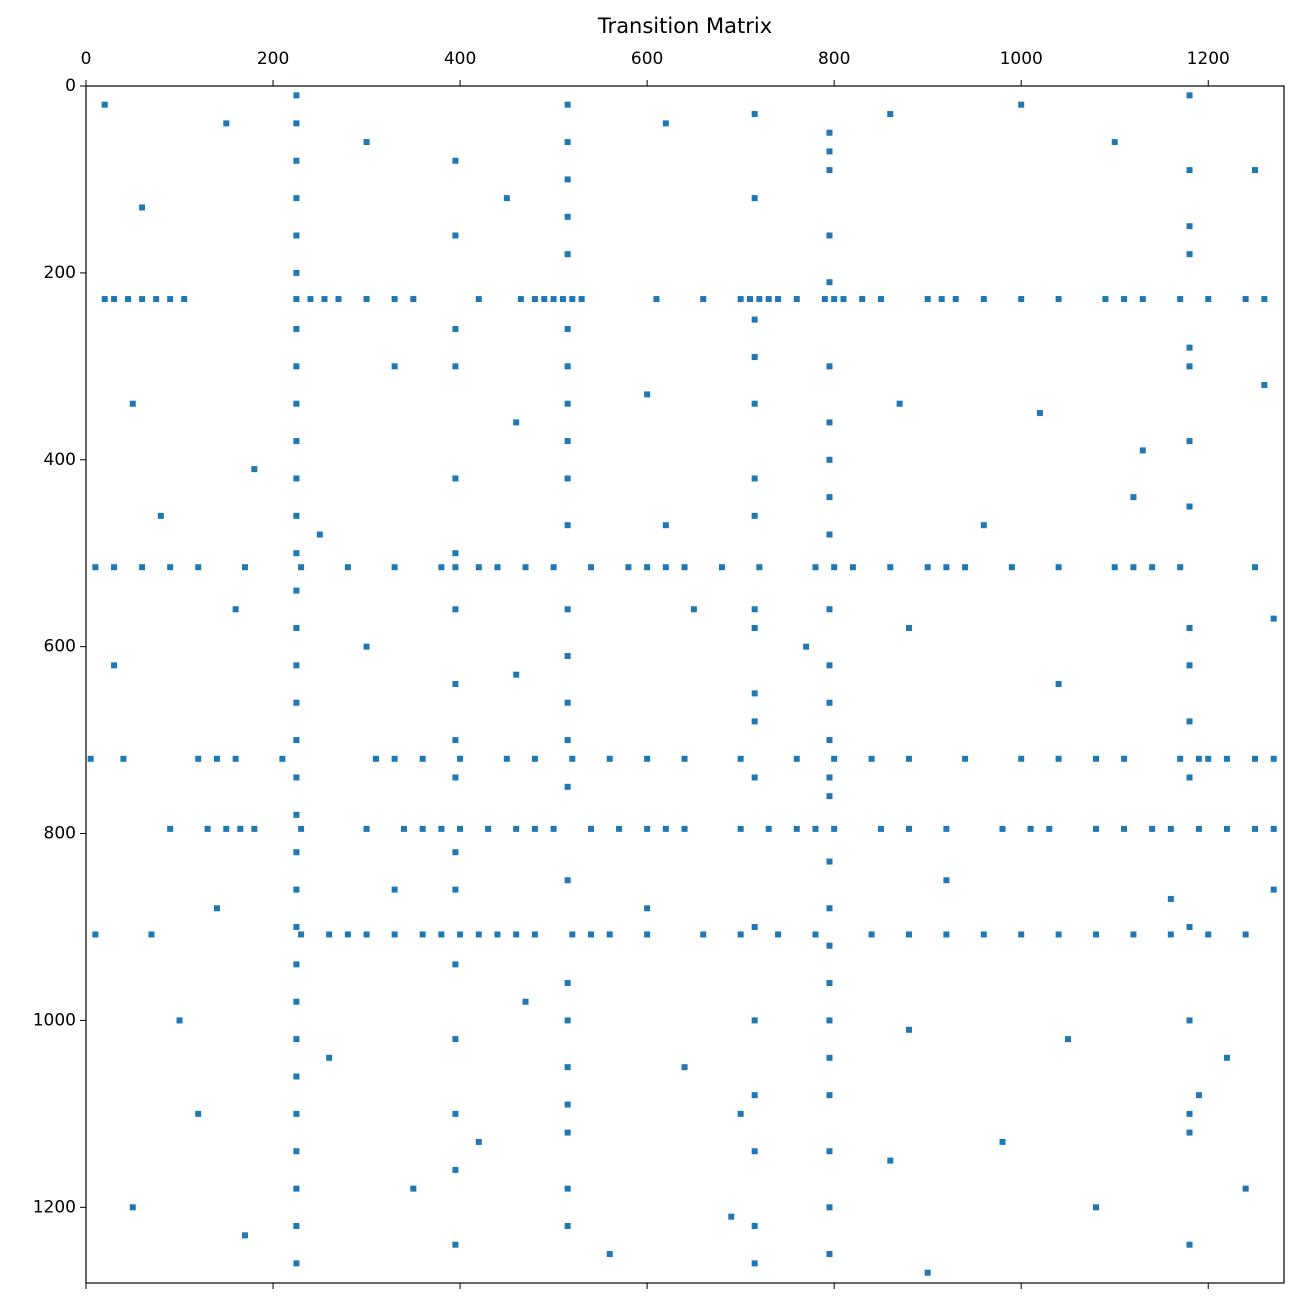  What do you see at coordinates (60, 273) in the screenshot?
I see `y-tick-label: 200` at bounding box center [60, 273].